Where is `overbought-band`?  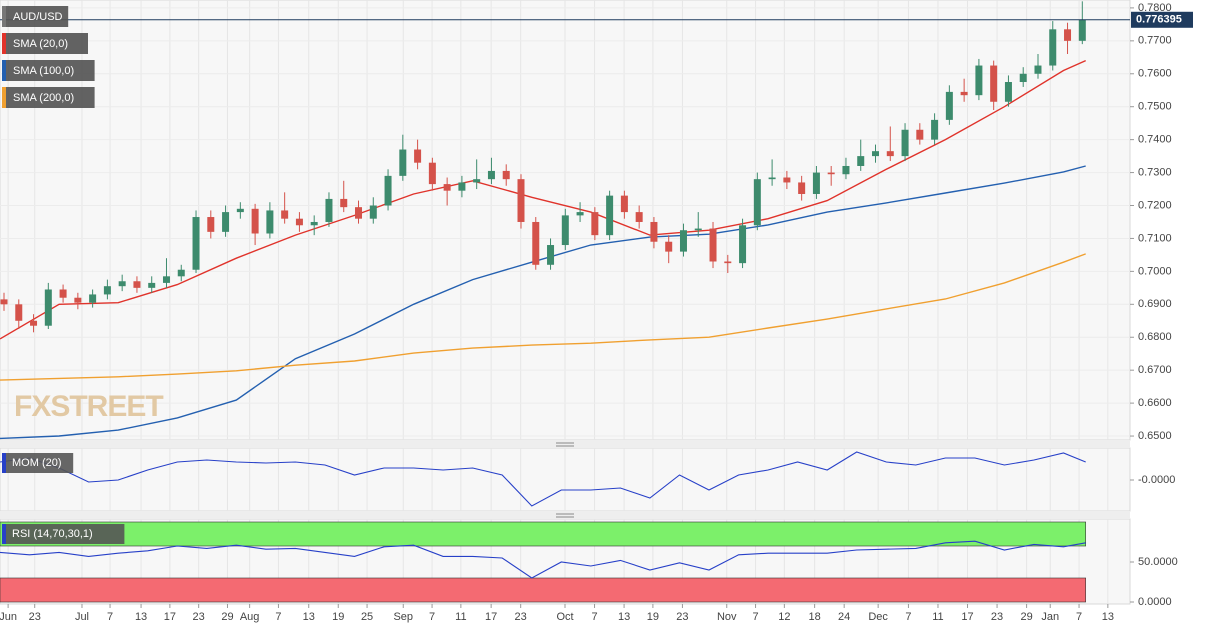
overbought-band is located at coordinates (543, 534).